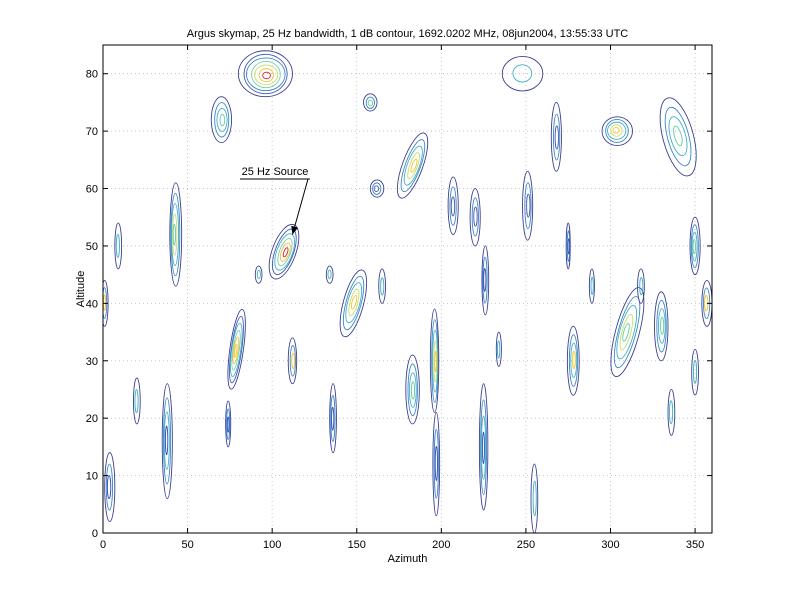 The width and height of the screenshot is (788, 600). Describe the element at coordinates (275, 172) in the screenshot. I see `annotation-label: 25 Hz Source` at that location.